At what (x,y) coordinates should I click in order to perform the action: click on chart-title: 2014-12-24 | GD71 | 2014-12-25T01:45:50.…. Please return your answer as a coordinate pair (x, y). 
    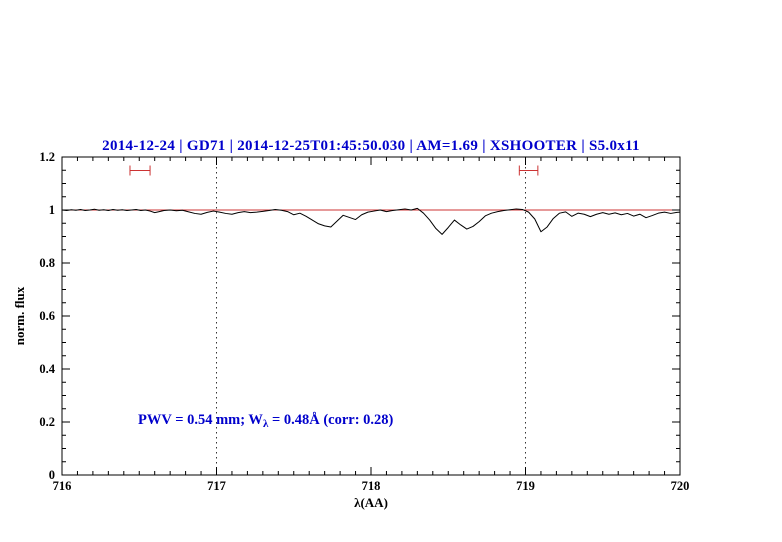
    Looking at the image, I should click on (371, 146).